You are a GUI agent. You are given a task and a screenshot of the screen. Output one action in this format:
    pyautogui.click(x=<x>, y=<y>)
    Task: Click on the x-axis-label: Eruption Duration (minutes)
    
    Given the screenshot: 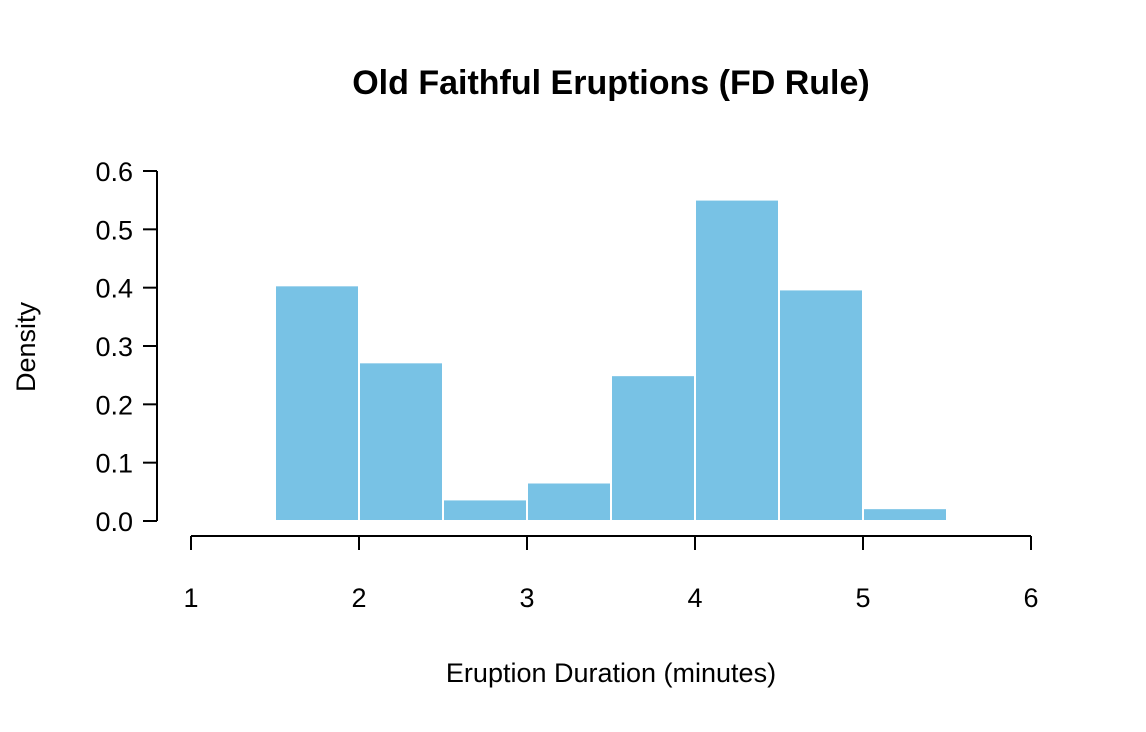 What is the action you would take?
    pyautogui.click(x=611, y=673)
    